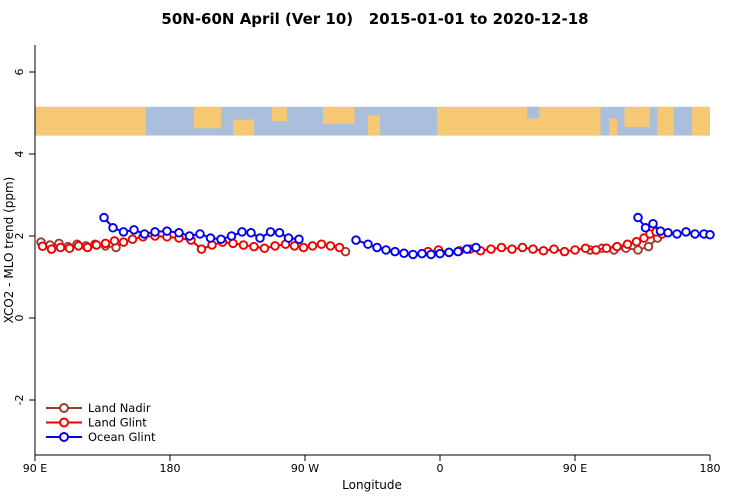 This screenshot has width=750, height=504. What do you see at coordinates (117, 423) in the screenshot?
I see `legend-label: Land Glint` at bounding box center [117, 423].